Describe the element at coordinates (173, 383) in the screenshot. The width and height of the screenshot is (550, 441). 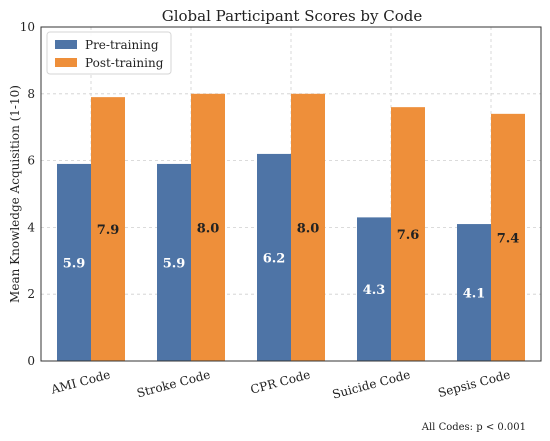
I see `x-tick-label-1: Stroke Code` at that location.